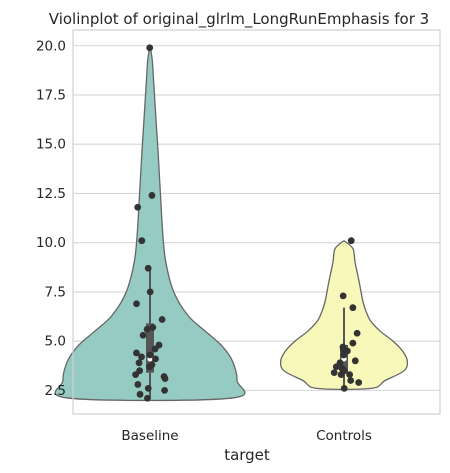 The width and height of the screenshot is (450, 473). I want to click on x-tick-label: Controls, so click(344, 436).